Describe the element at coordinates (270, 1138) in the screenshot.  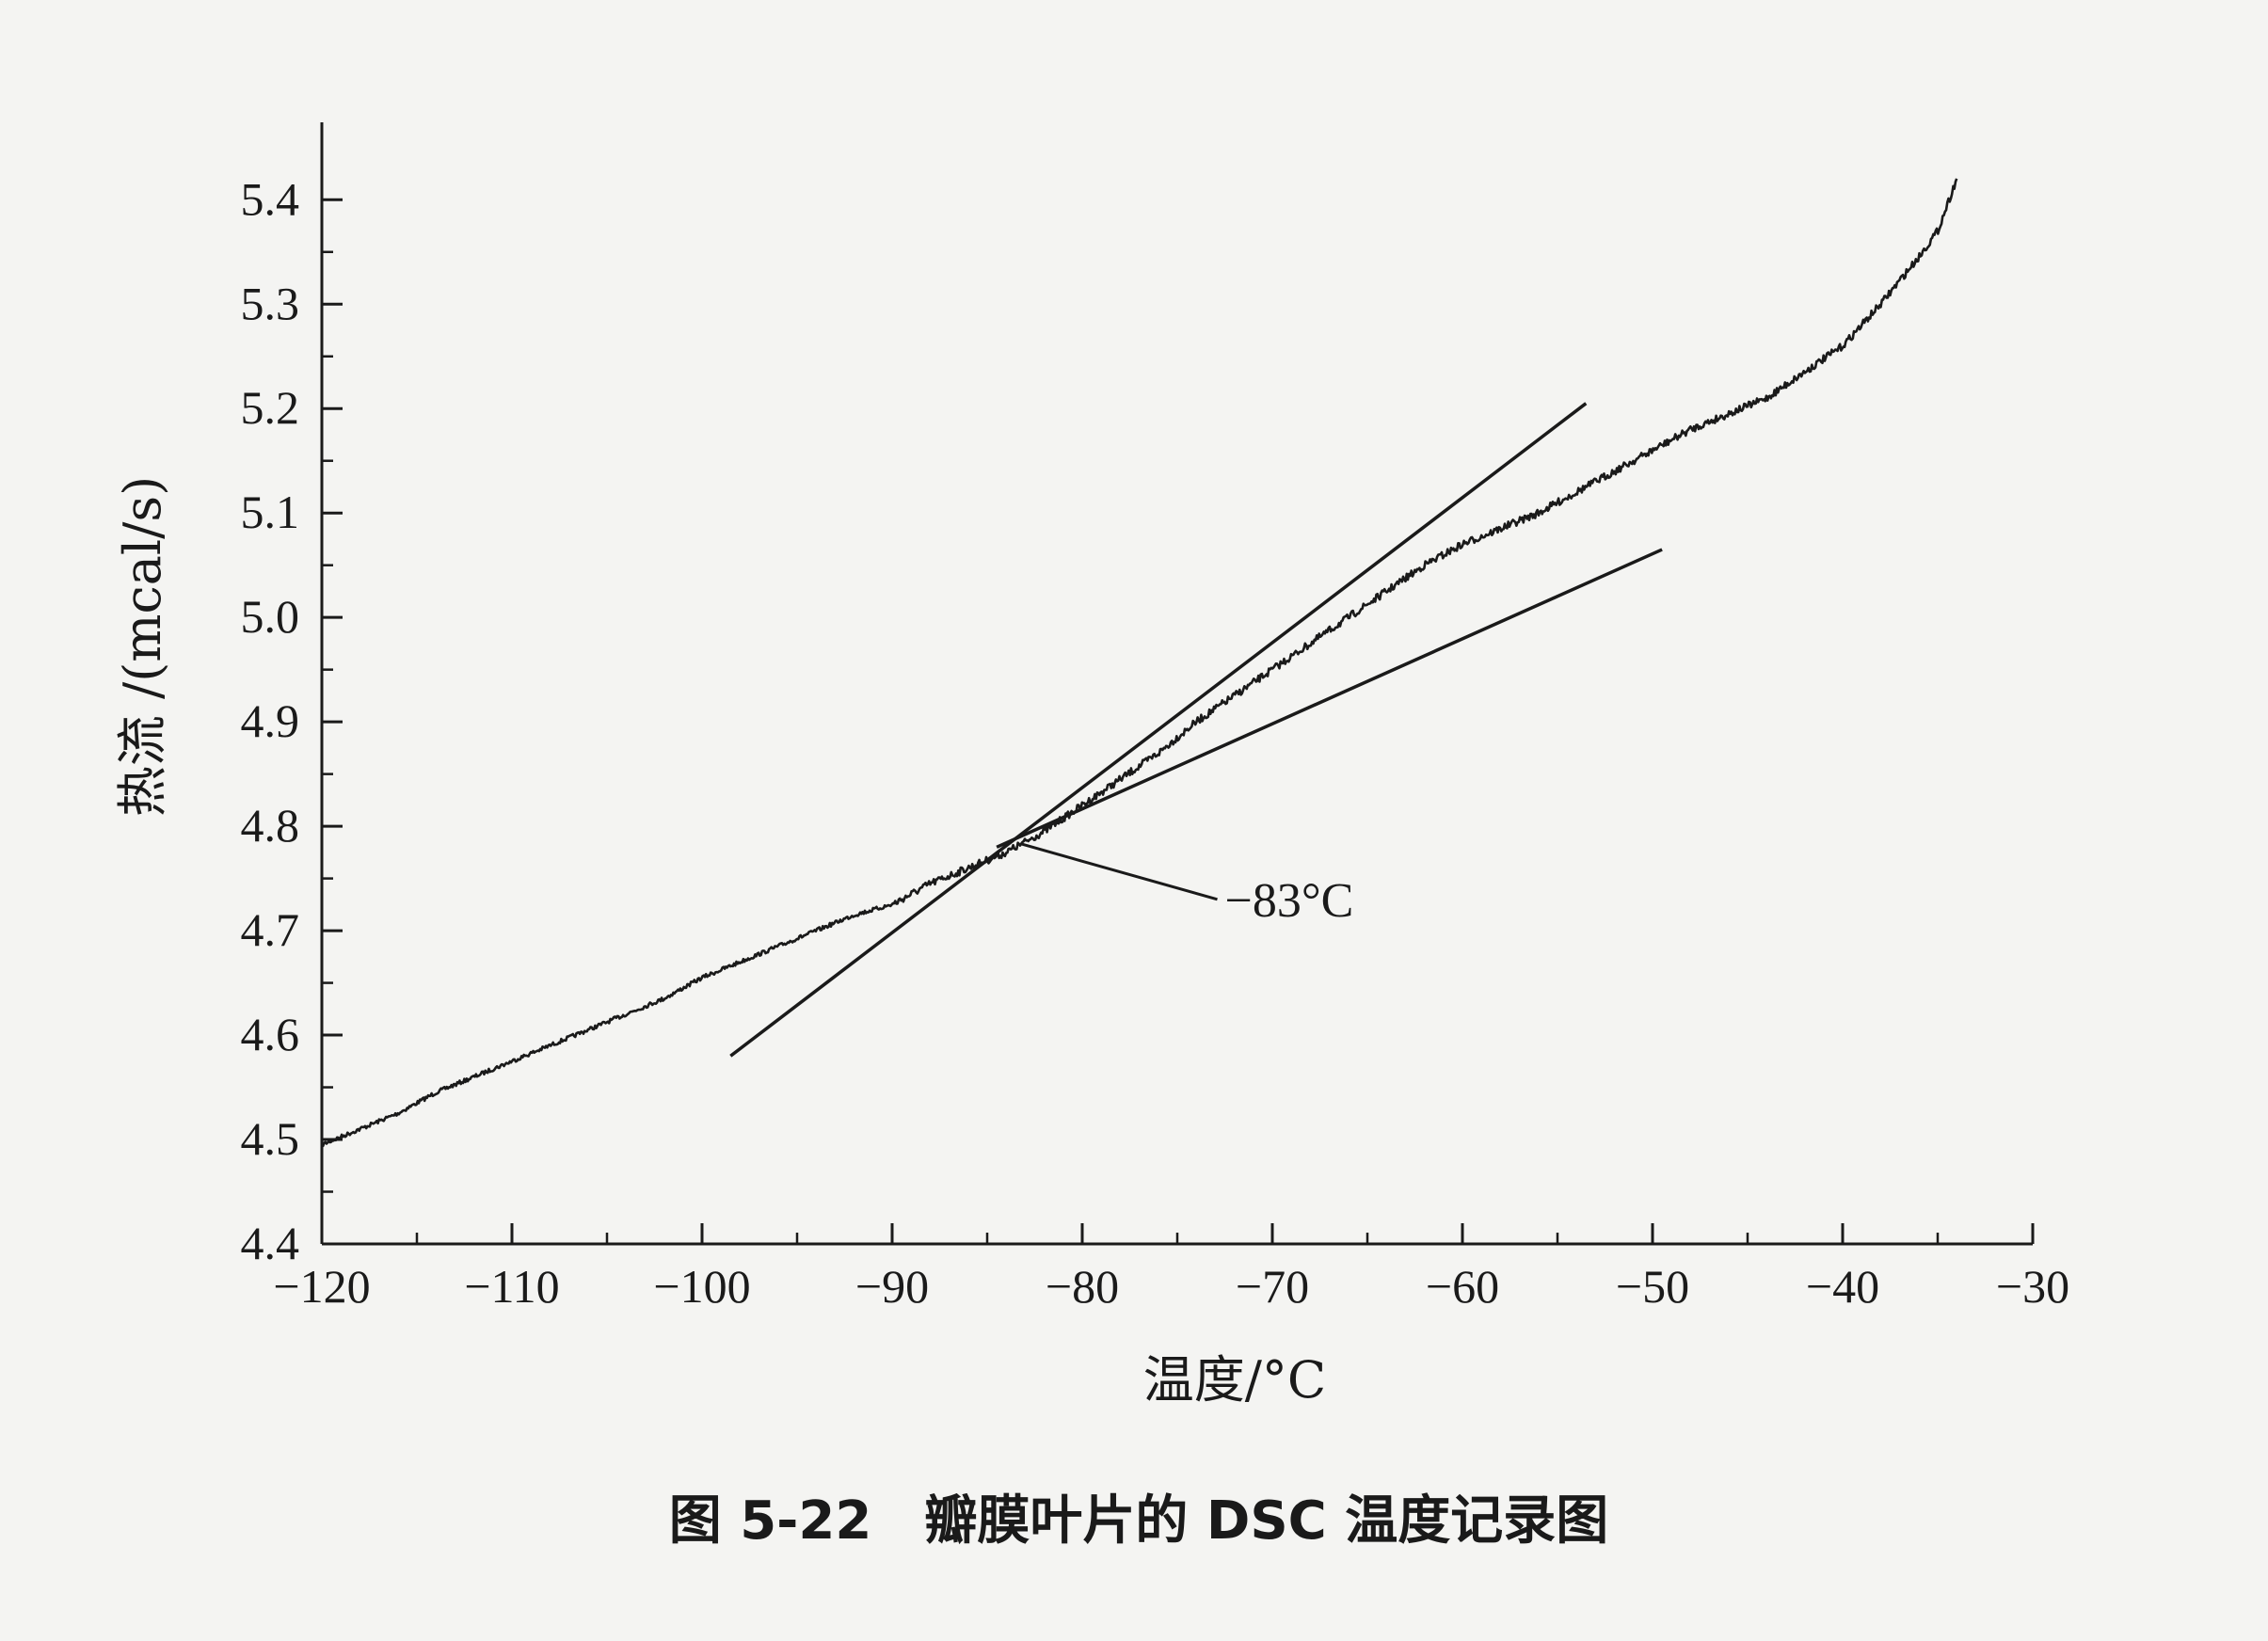
I see `y-tick-label: 4.5` at that location.